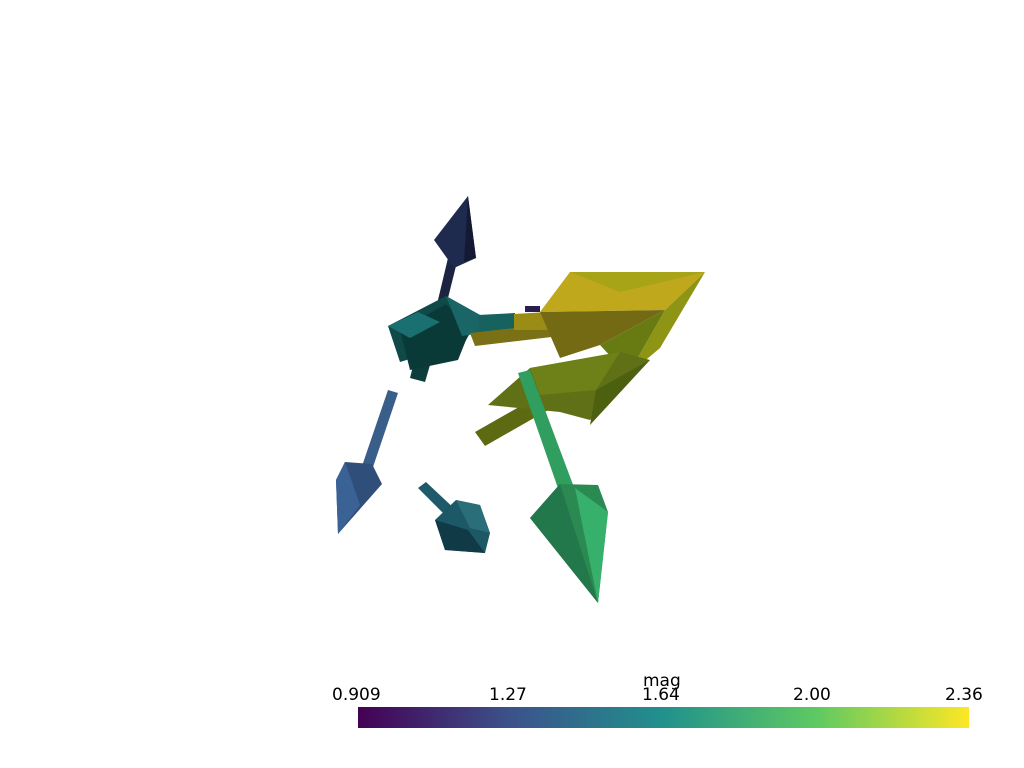 The width and height of the screenshot is (1024, 768). What do you see at coordinates (451, 339) in the screenshot?
I see `arrow-teal-cluster` at bounding box center [451, 339].